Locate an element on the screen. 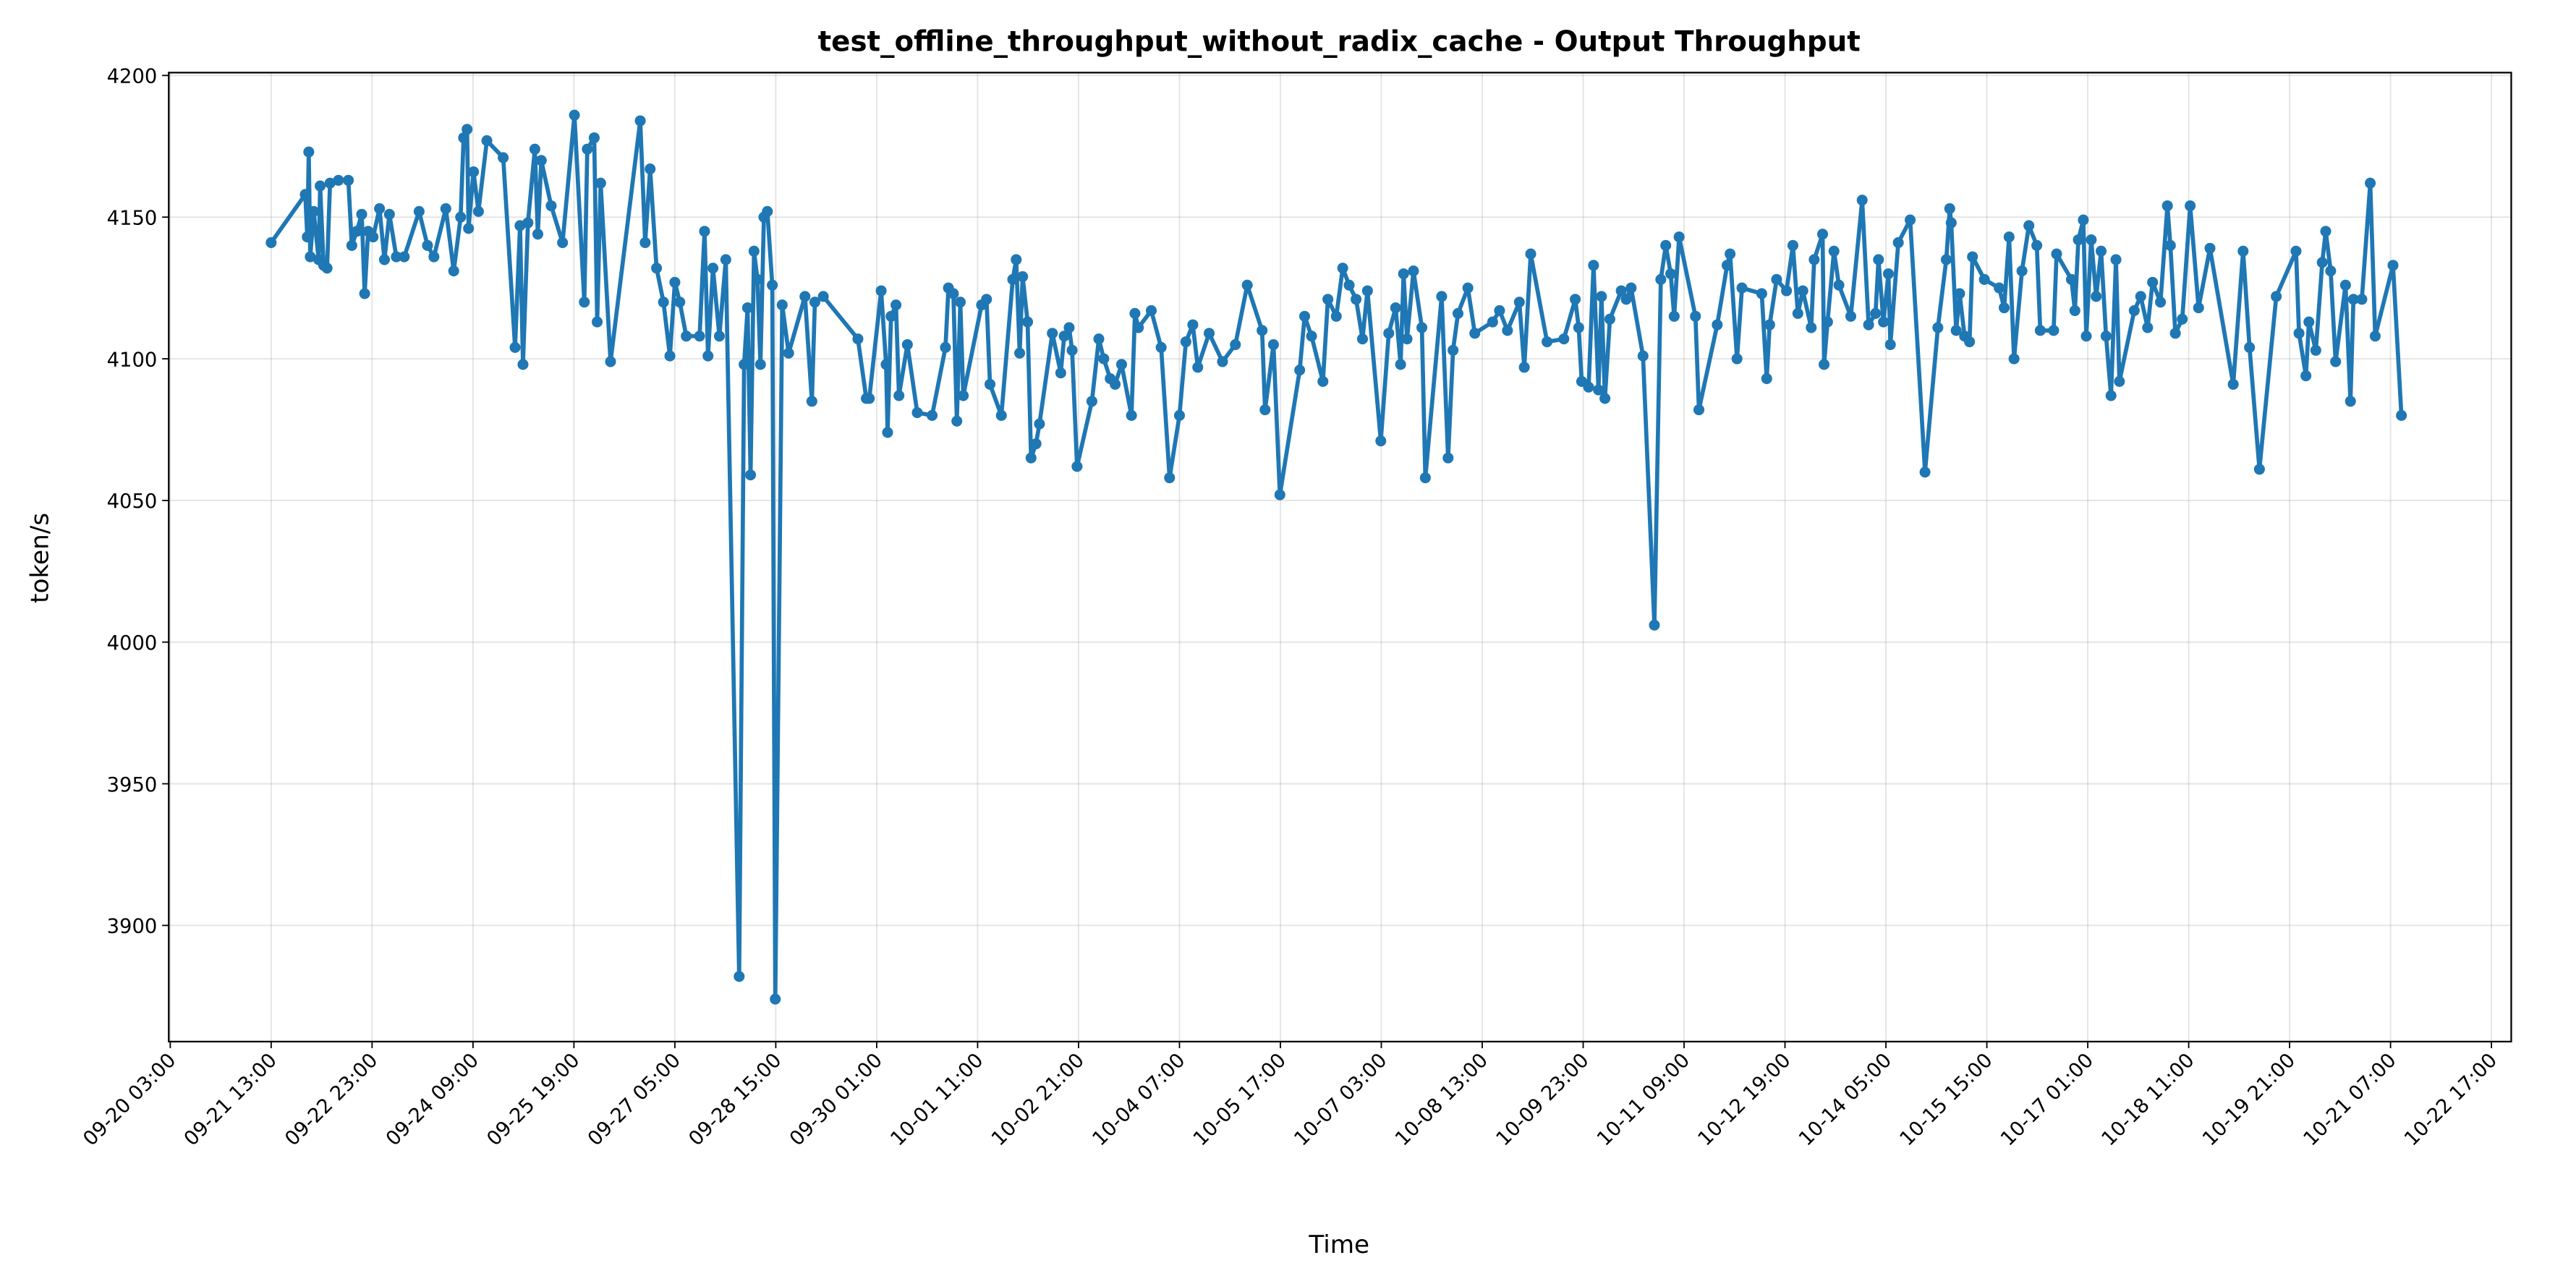  y-tick-label: 4000 is located at coordinates (132, 643).